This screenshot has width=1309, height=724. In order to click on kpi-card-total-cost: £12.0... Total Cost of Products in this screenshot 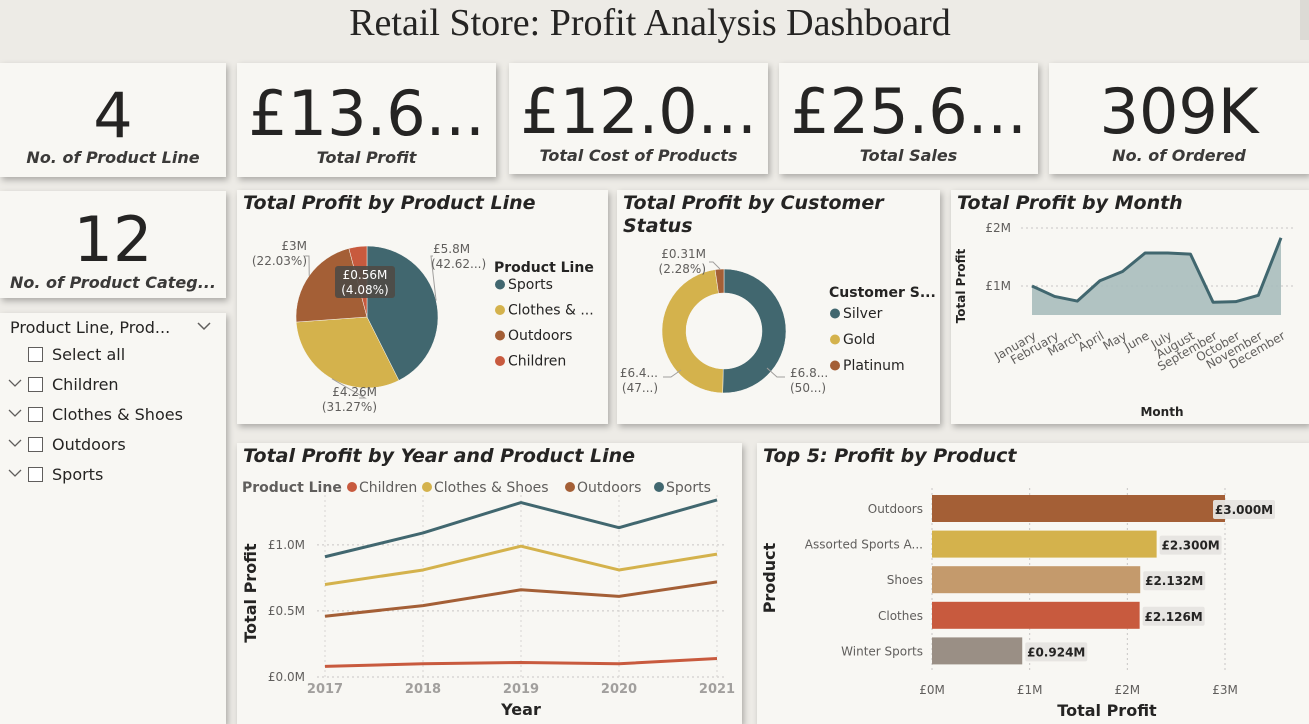, I will do `click(638, 118)`.